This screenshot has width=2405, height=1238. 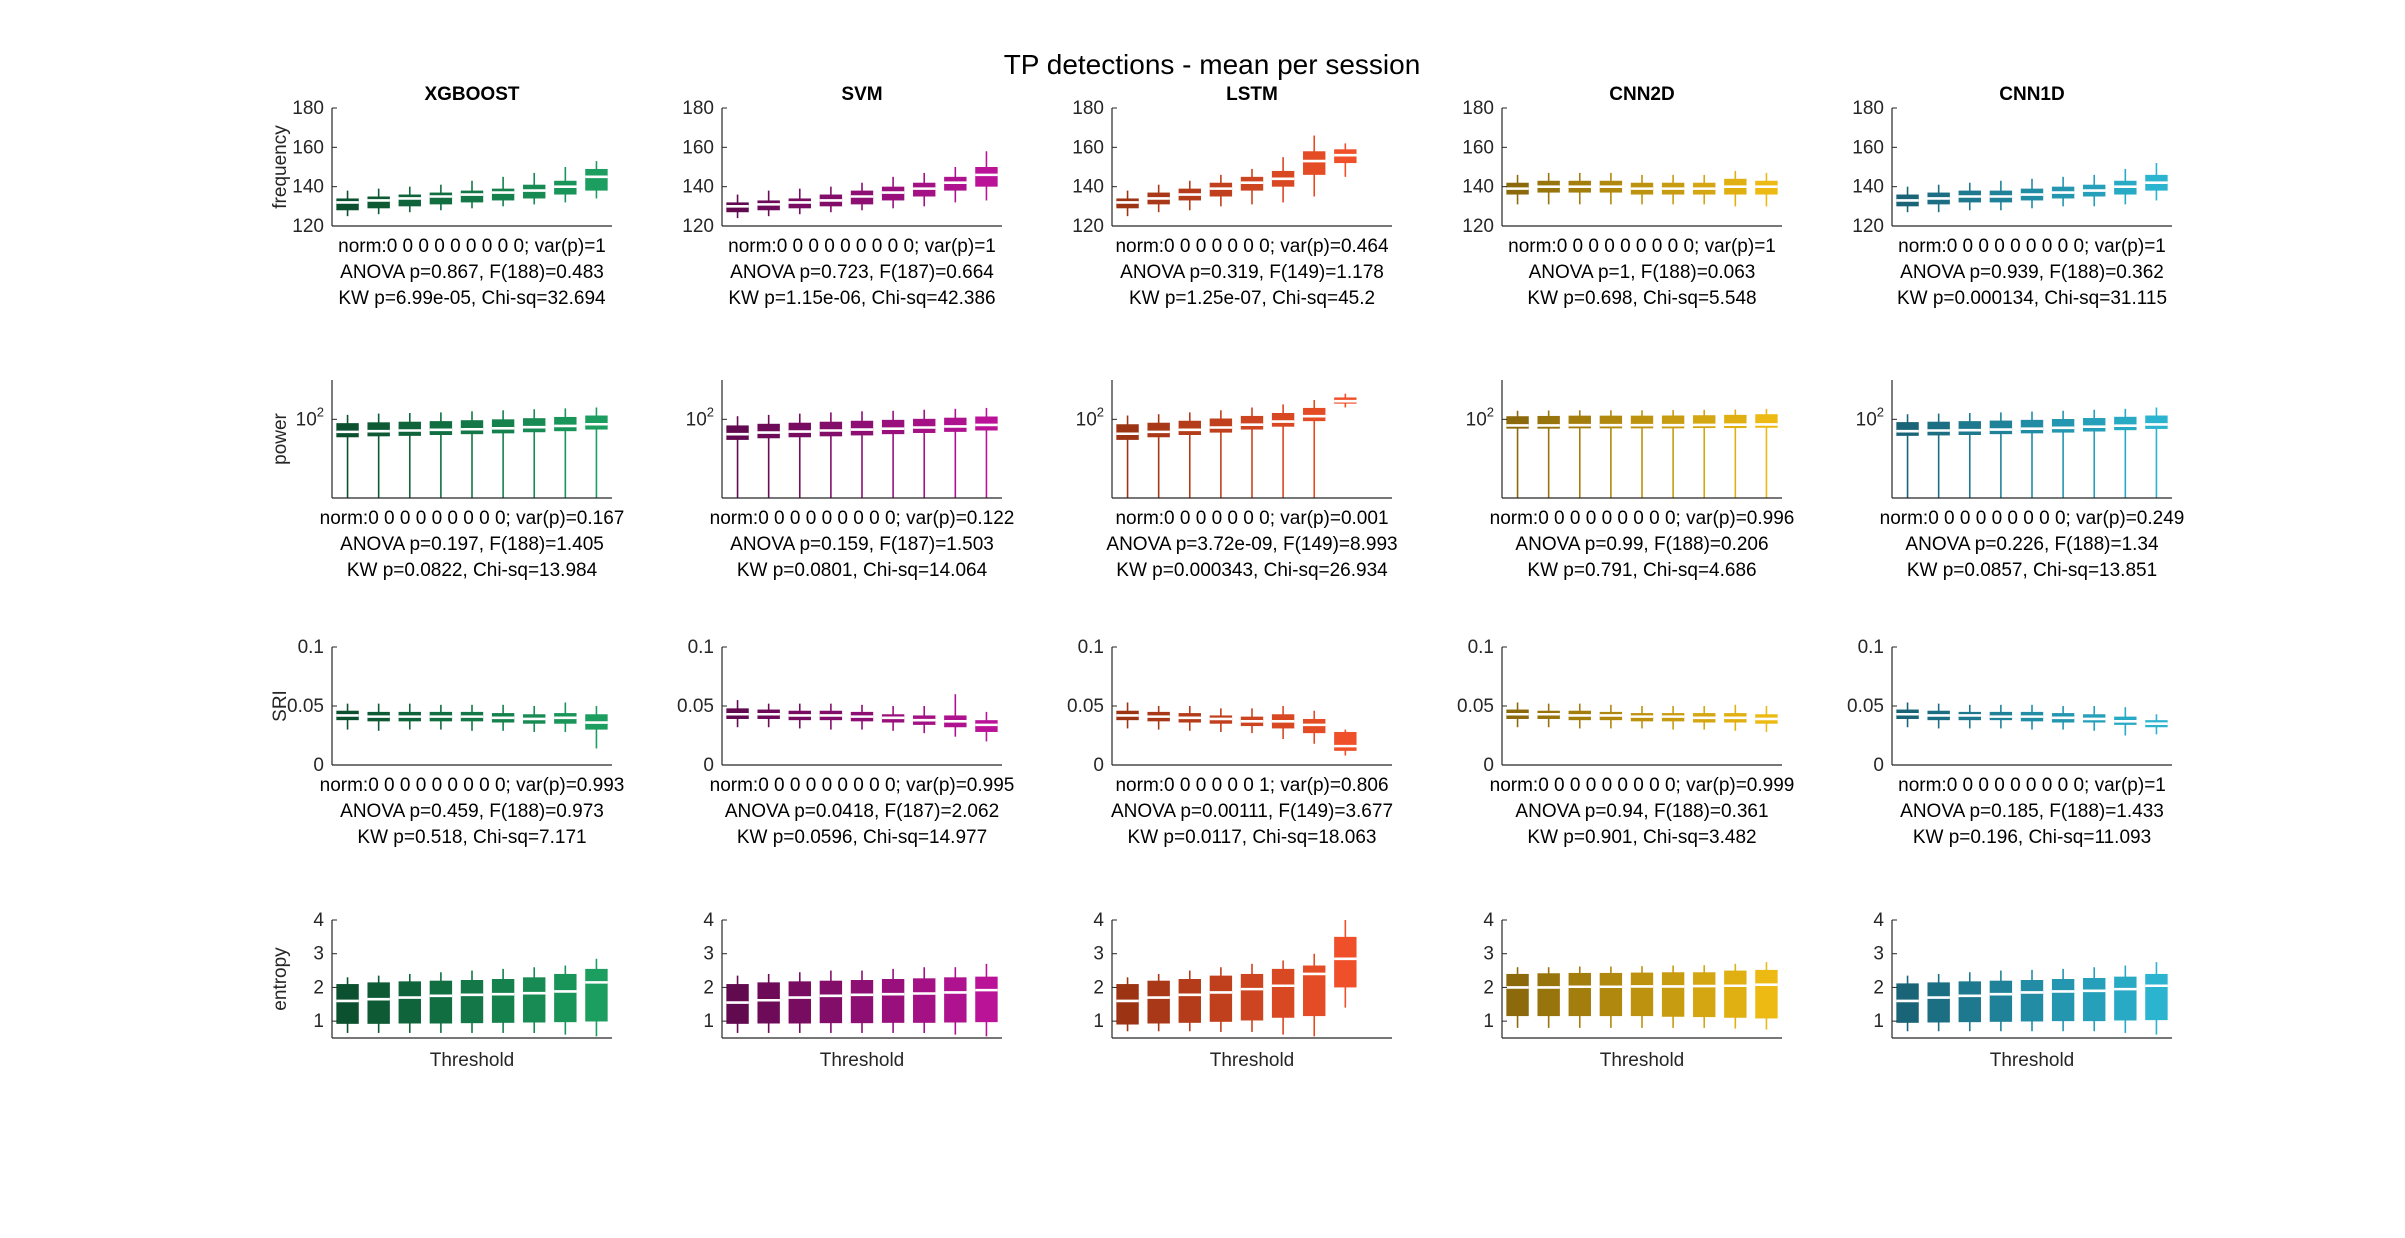 I want to click on stats-line: KW p=1.25e-07, Chi-sq=45.2, so click(x=1252, y=298).